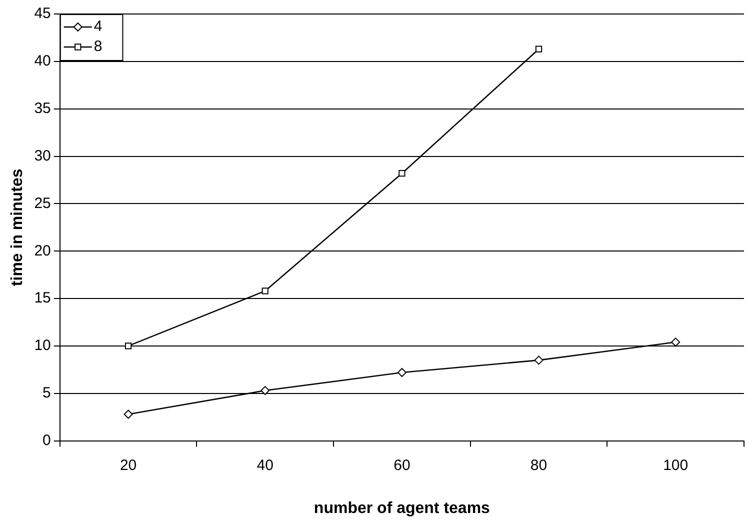 The height and width of the screenshot is (526, 749). Describe the element at coordinates (42, 345) in the screenshot. I see `y-tick-label: 10` at that location.